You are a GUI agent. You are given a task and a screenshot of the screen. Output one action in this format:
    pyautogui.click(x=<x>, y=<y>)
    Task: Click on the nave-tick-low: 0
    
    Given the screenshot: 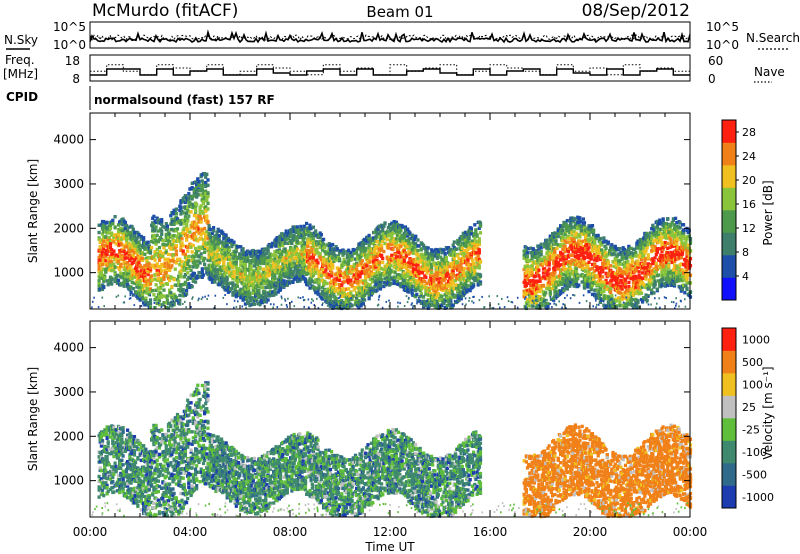 What is the action you would take?
    pyautogui.click(x=712, y=79)
    